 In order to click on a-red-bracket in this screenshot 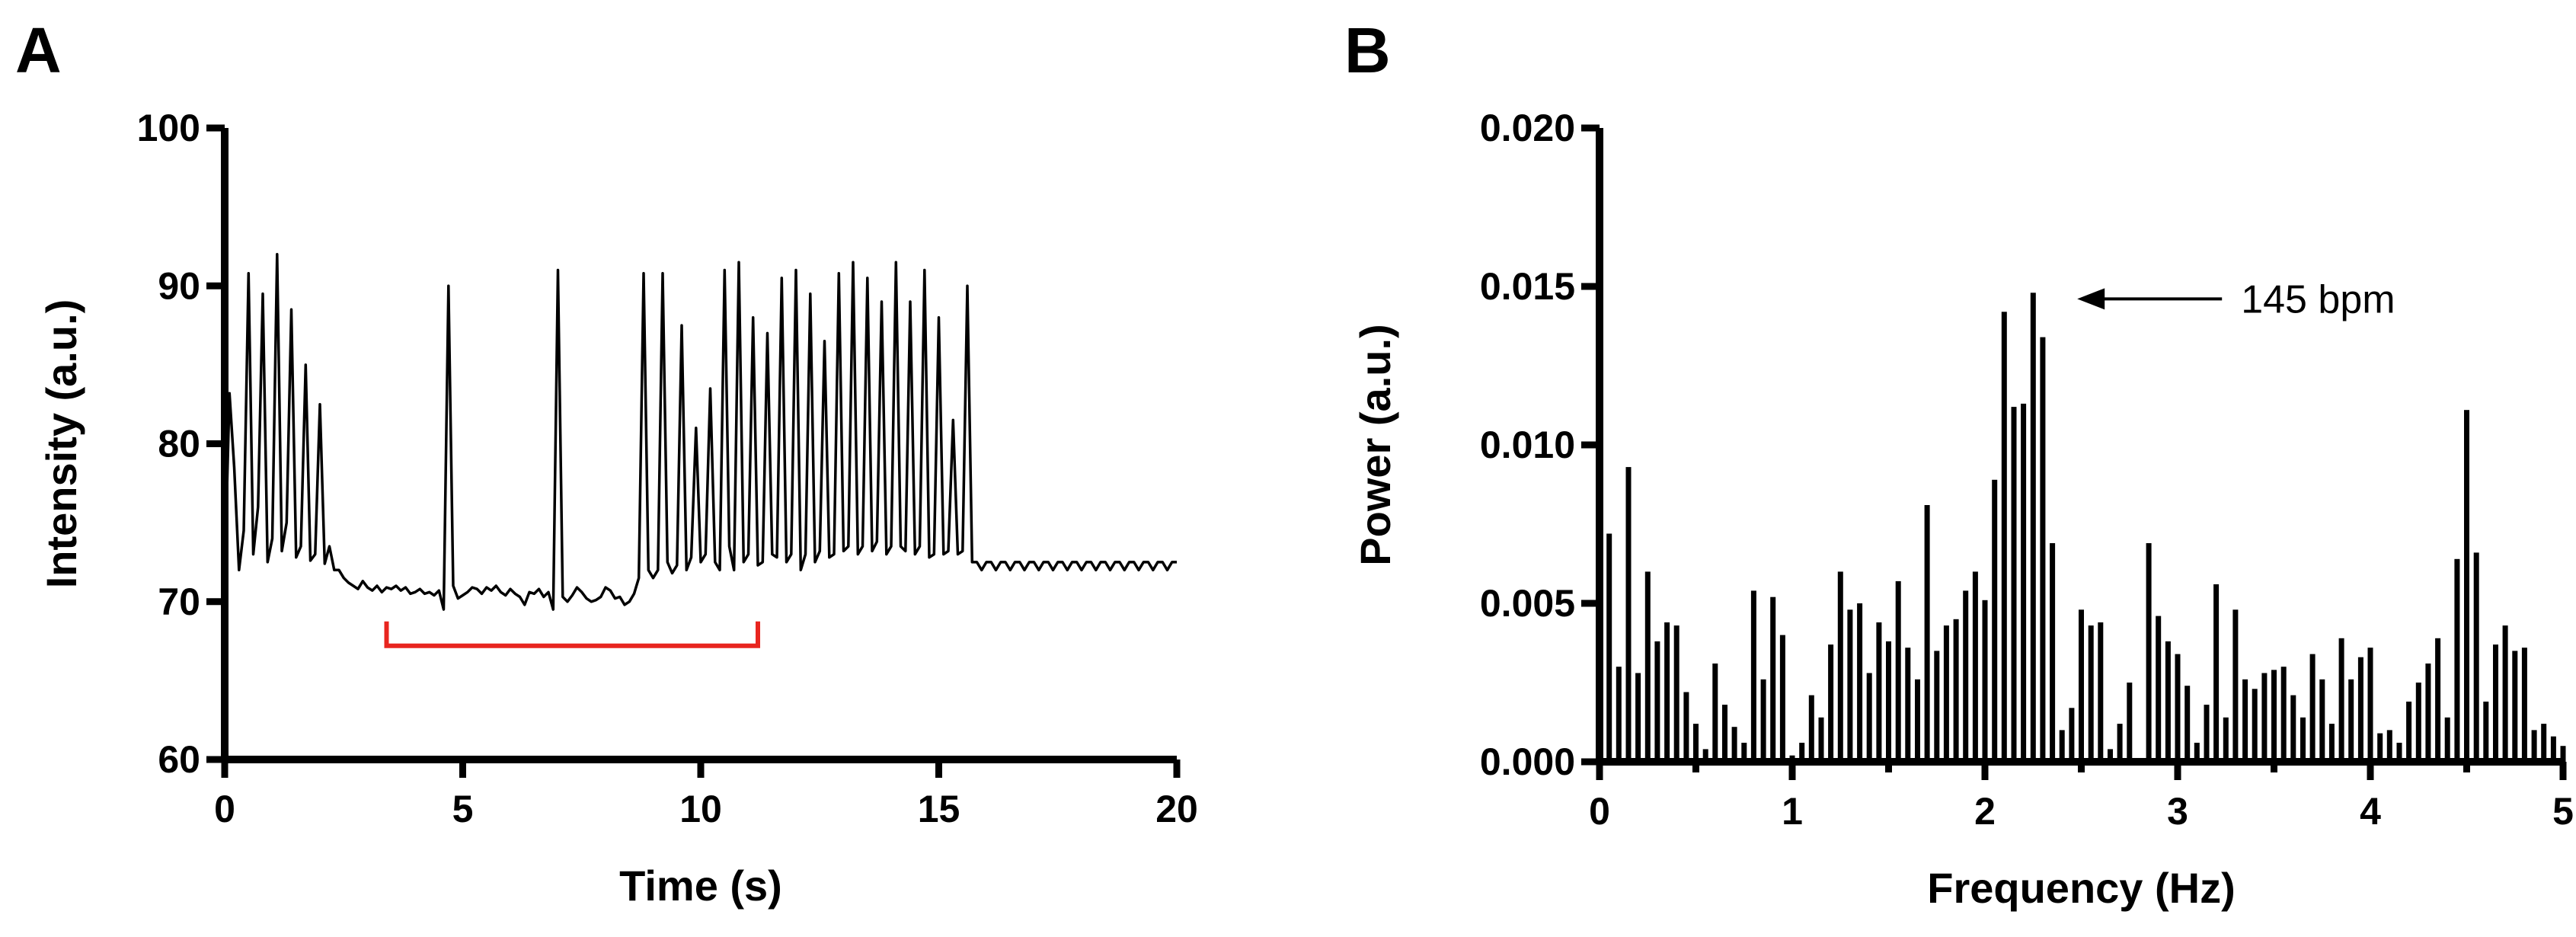, I will do `click(572, 634)`.